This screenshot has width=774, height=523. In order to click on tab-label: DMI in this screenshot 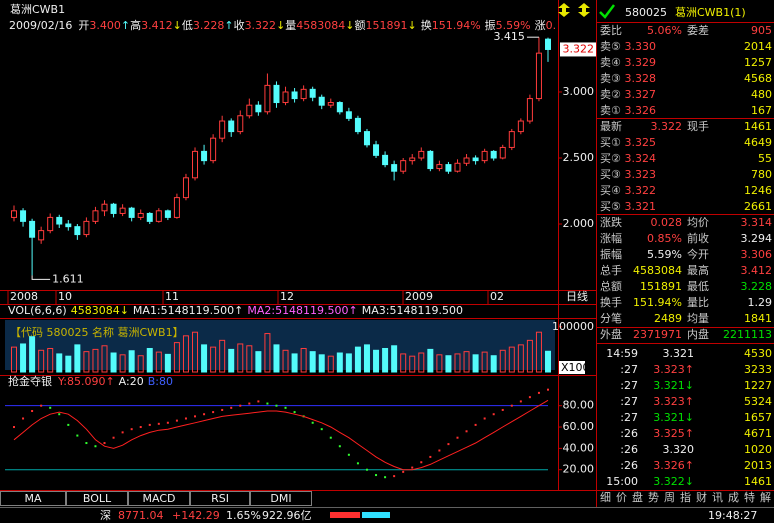, I will do `click(280, 498)`.